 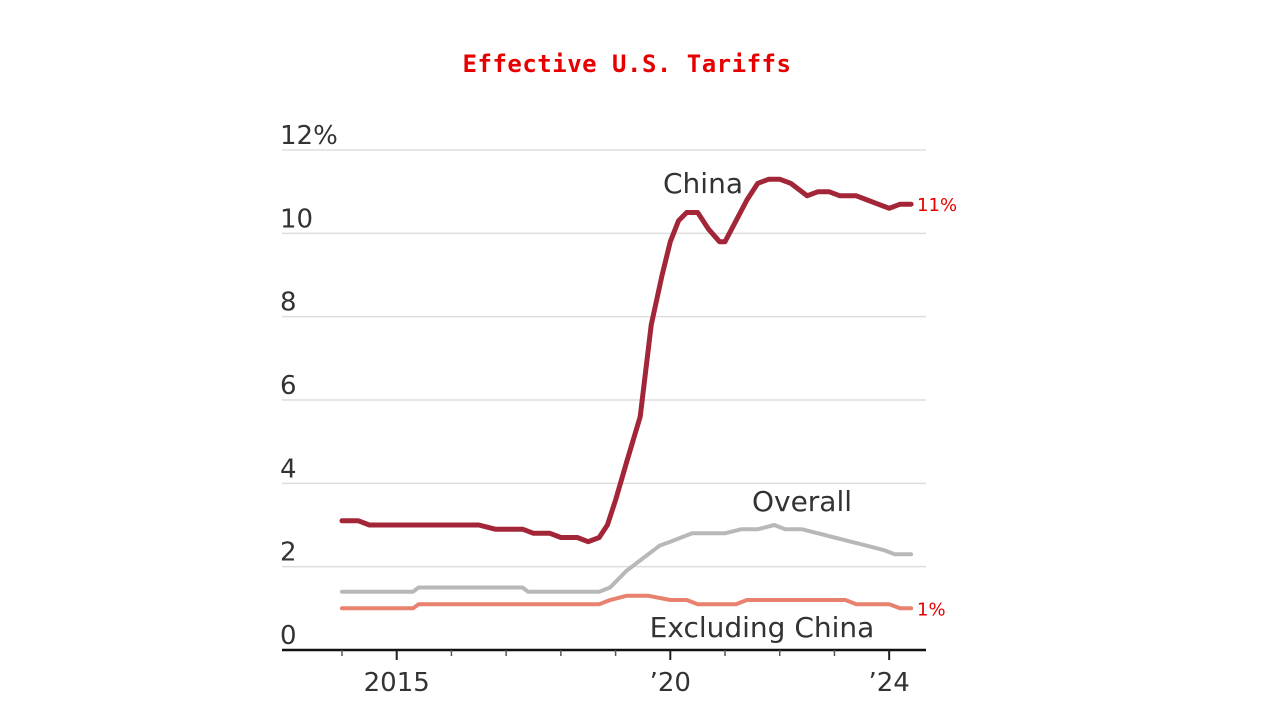 I want to click on end-label-china: 11%, so click(x=937, y=205).